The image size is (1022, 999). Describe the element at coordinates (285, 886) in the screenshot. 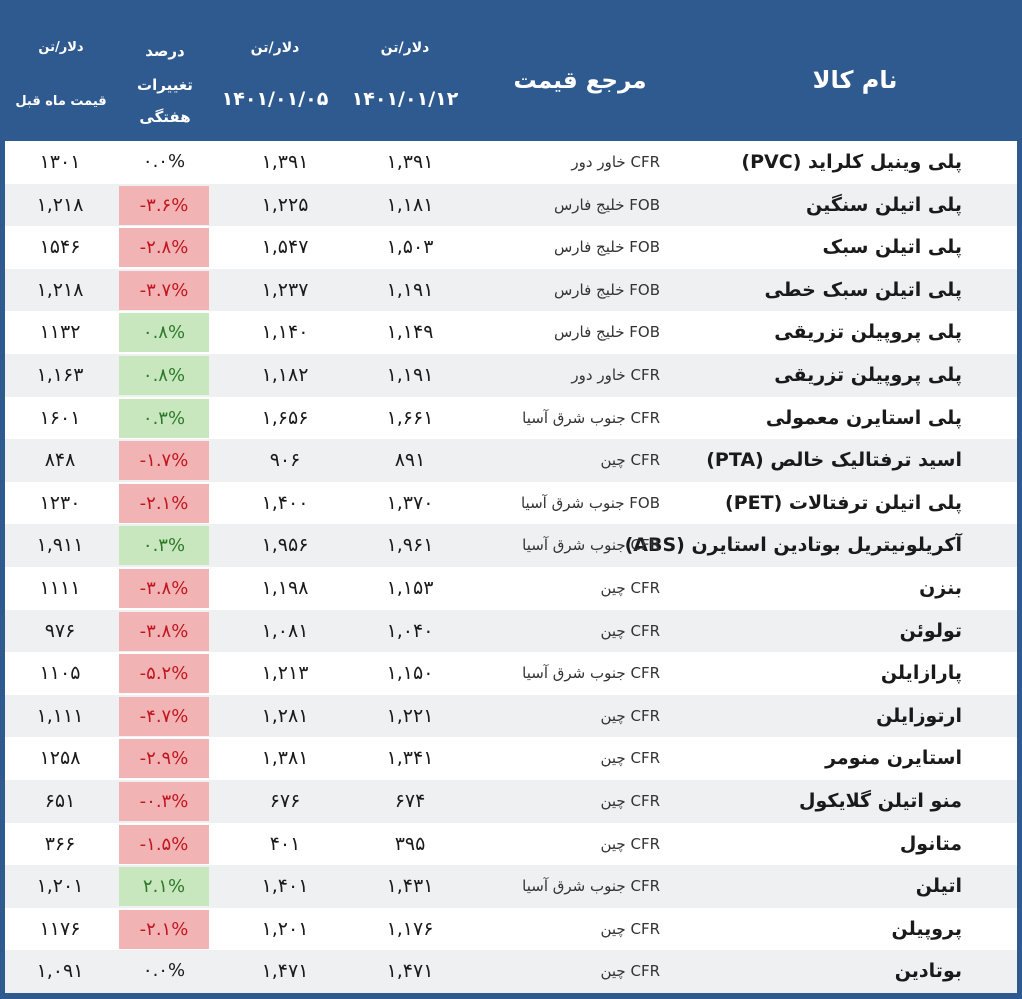

I see `previous-week-price-cell: ۱,۴۰۱` at that location.